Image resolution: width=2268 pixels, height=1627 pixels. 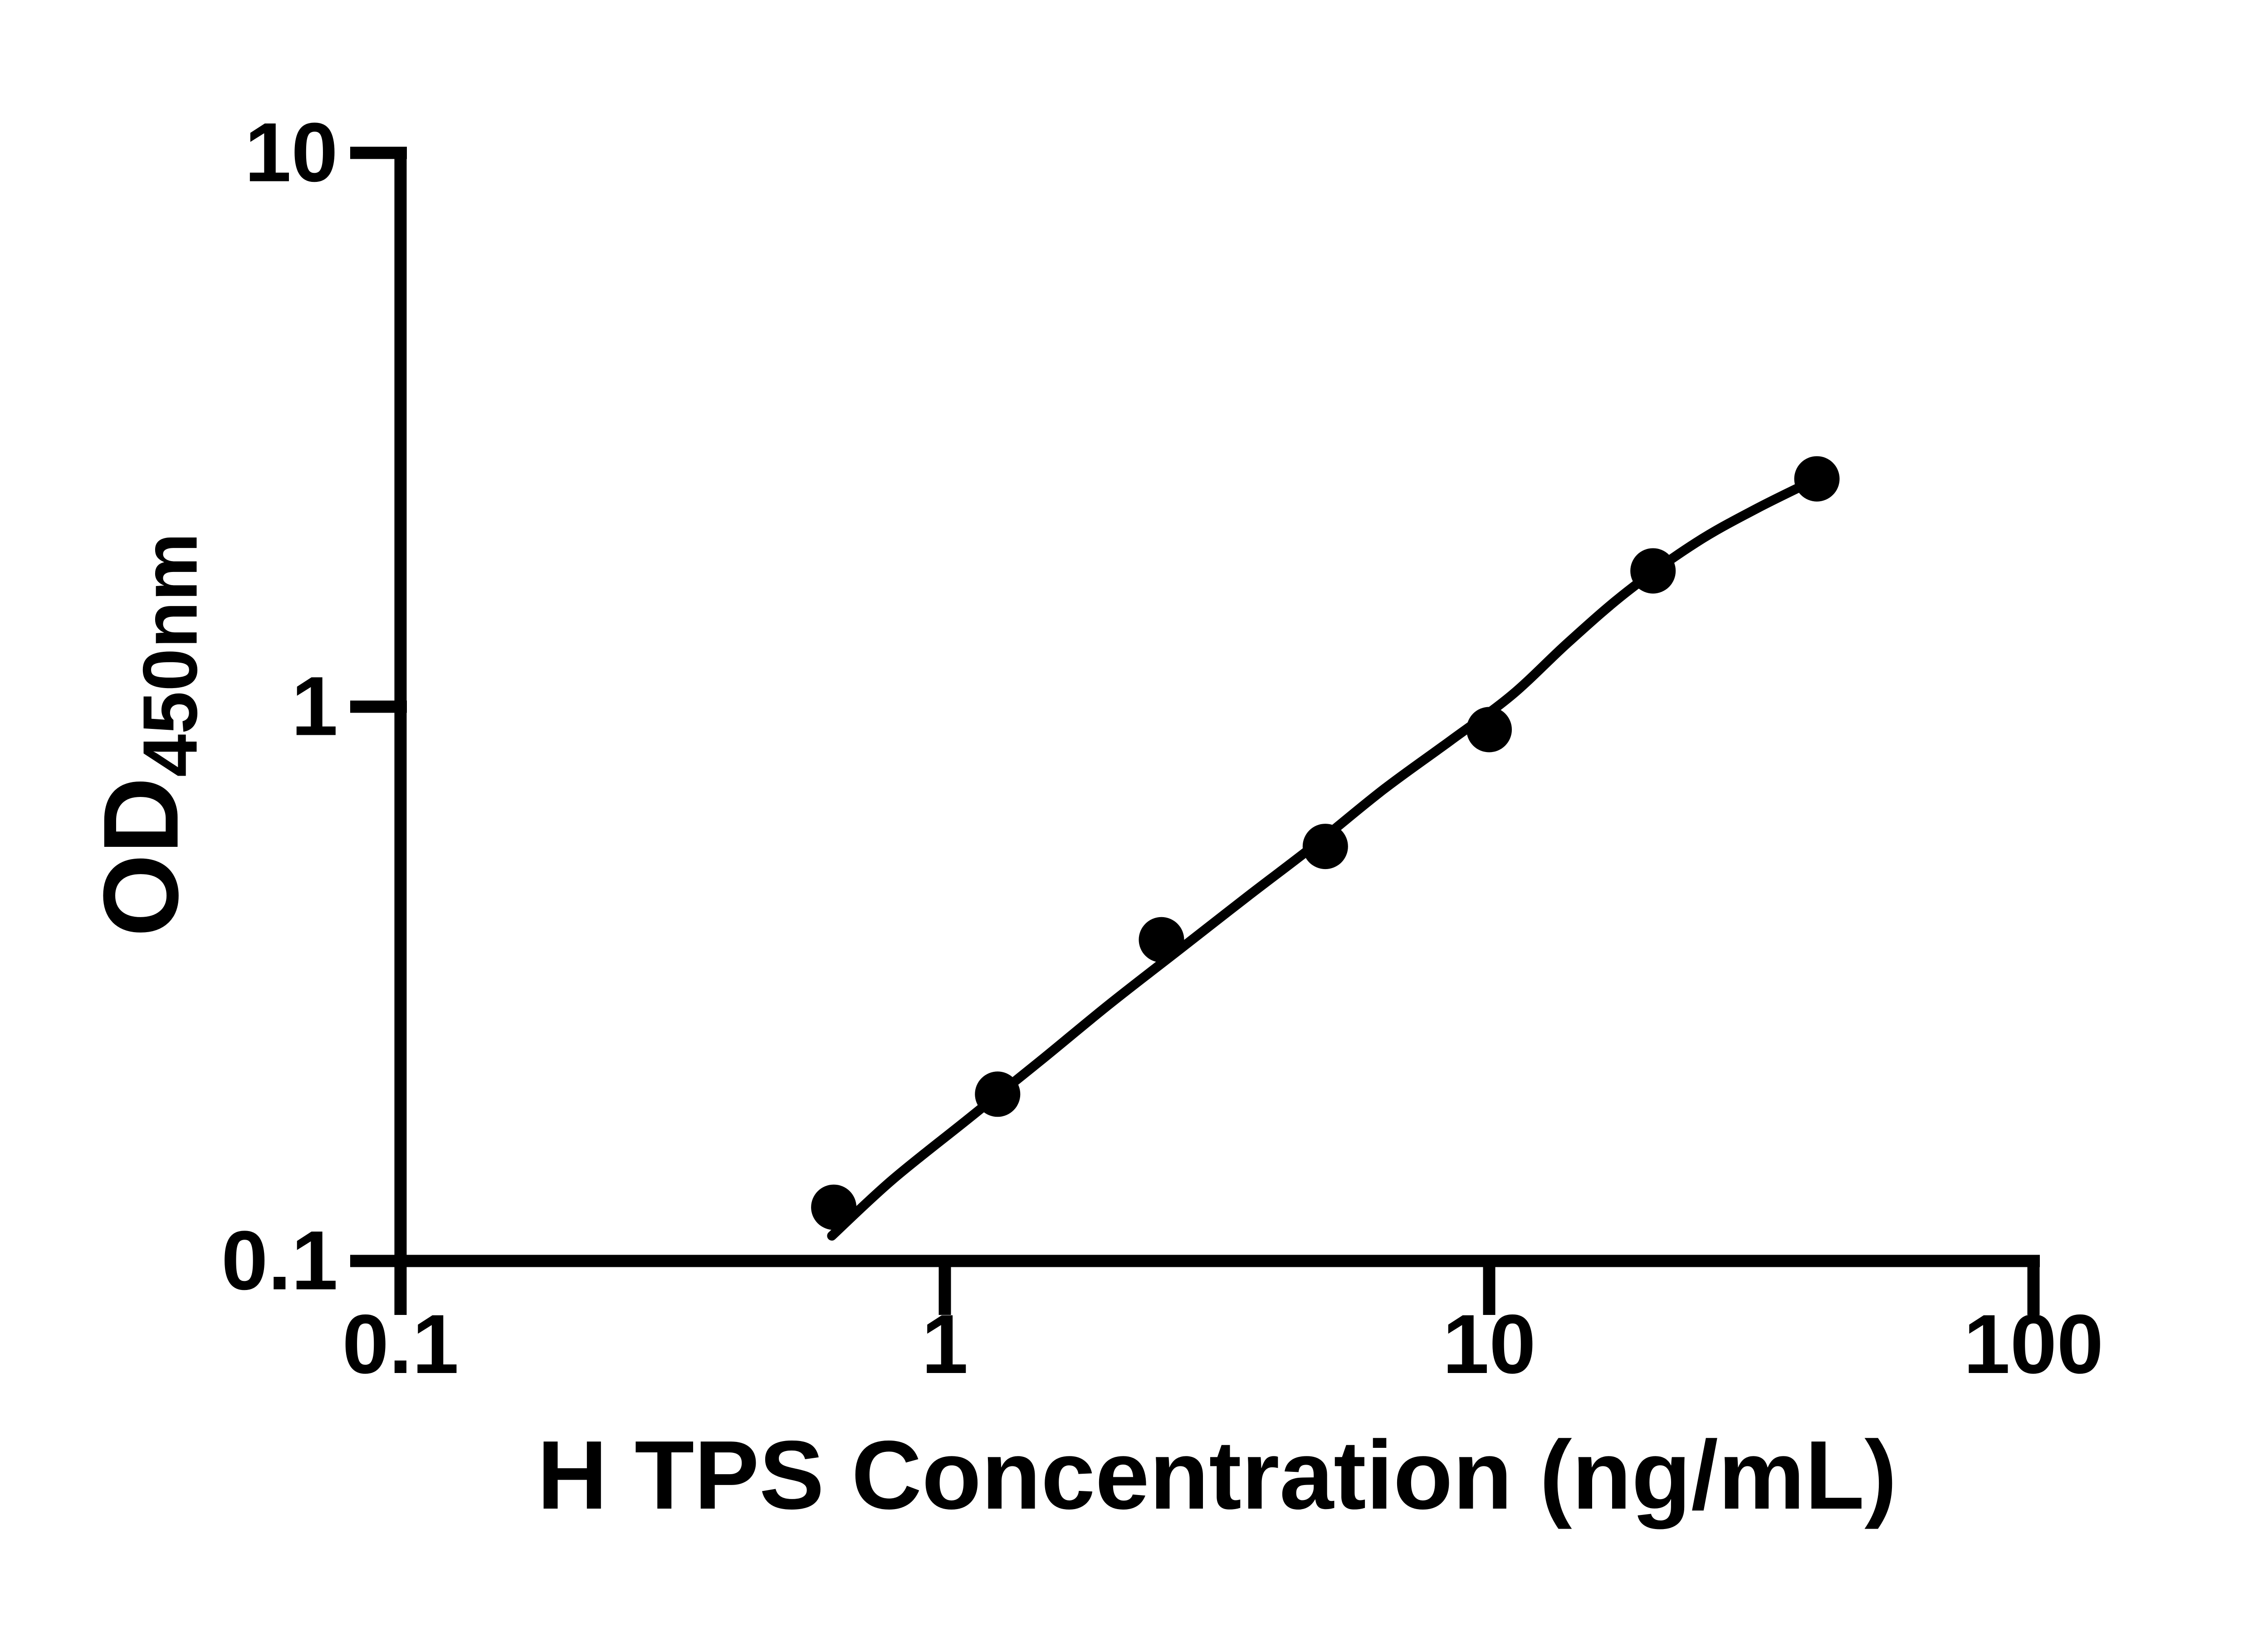 What do you see at coordinates (1489, 1344) in the screenshot?
I see `x-tick-label: 10` at bounding box center [1489, 1344].